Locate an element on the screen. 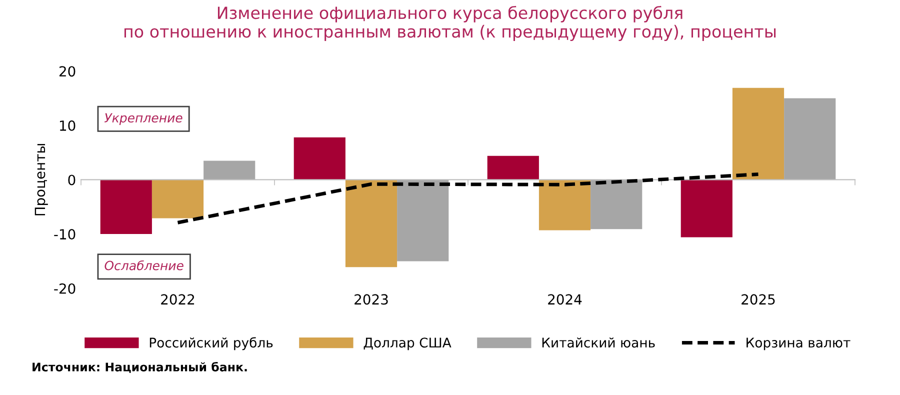 This screenshot has height=395, width=900. y-tick-label: -20 is located at coordinates (65, 288).